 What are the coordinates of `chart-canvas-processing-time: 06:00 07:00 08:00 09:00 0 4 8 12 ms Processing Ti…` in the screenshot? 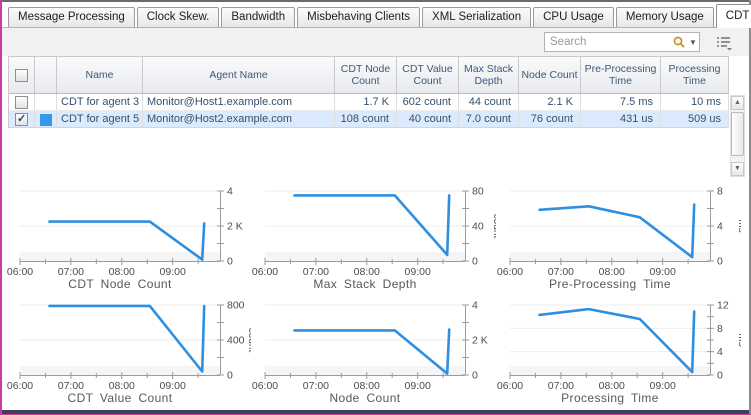 It's located at (622, 353).